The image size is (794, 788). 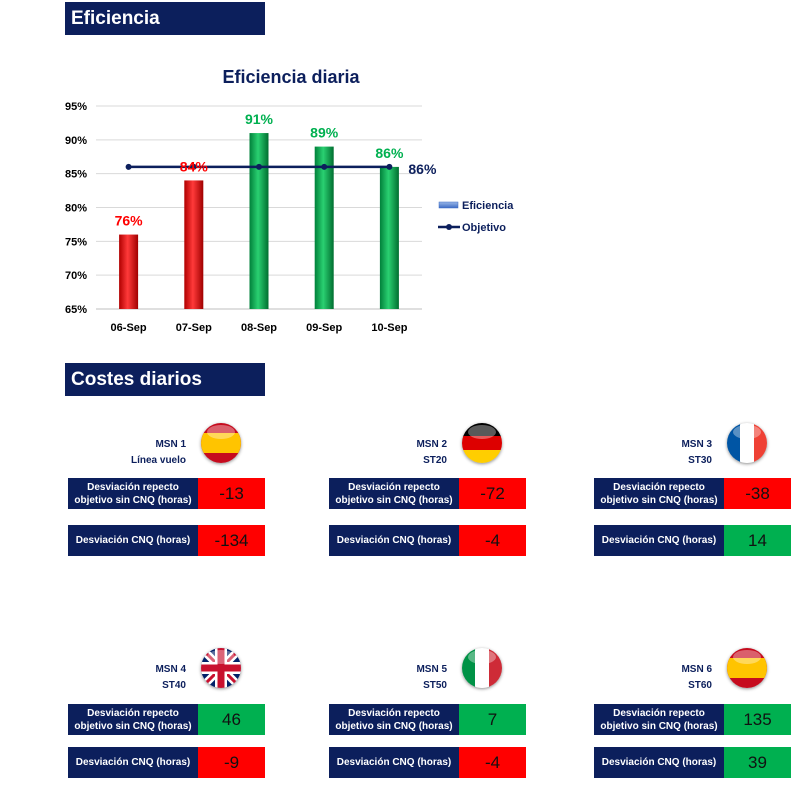 What do you see at coordinates (231, 719) in the screenshot?
I see `deviation-value: 46` at bounding box center [231, 719].